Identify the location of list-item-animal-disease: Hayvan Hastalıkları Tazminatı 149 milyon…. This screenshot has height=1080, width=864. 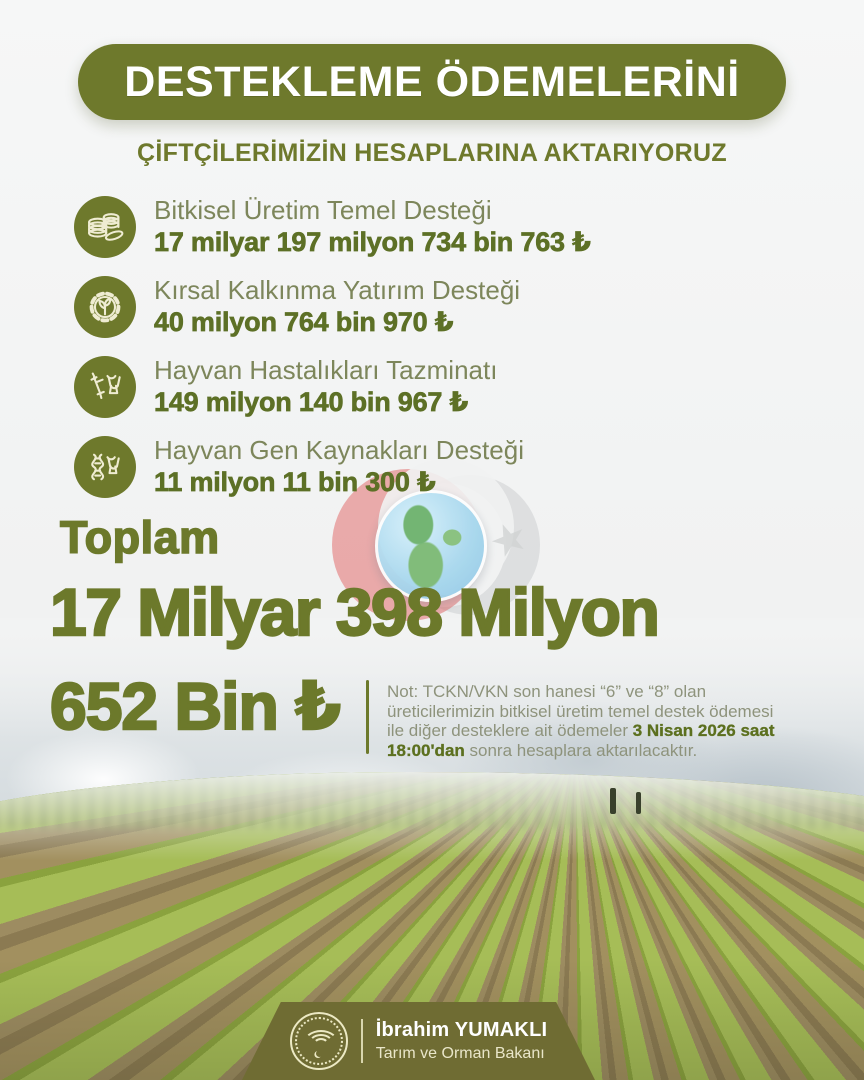
(332, 387).